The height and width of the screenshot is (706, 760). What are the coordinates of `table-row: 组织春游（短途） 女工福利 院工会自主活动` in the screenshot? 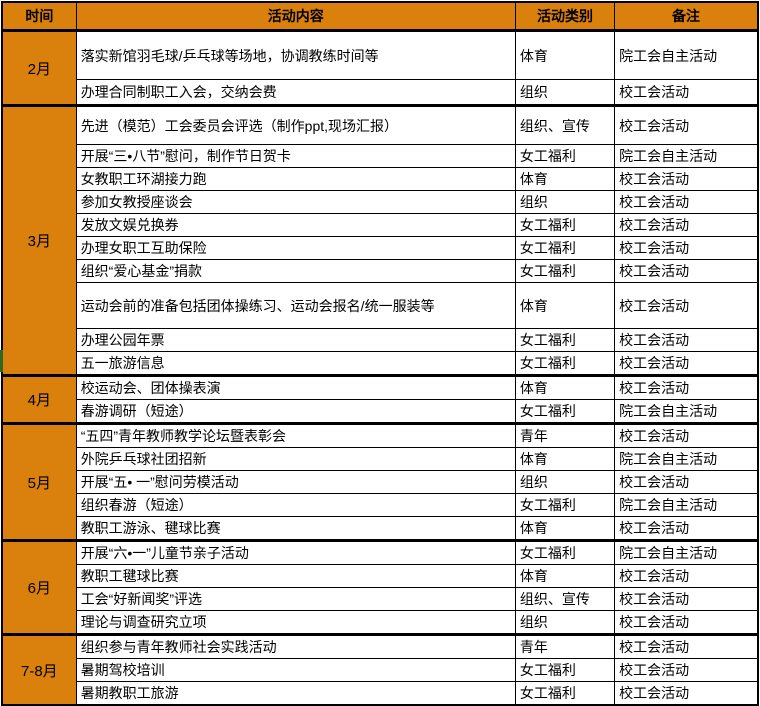 It's located at (380, 505).